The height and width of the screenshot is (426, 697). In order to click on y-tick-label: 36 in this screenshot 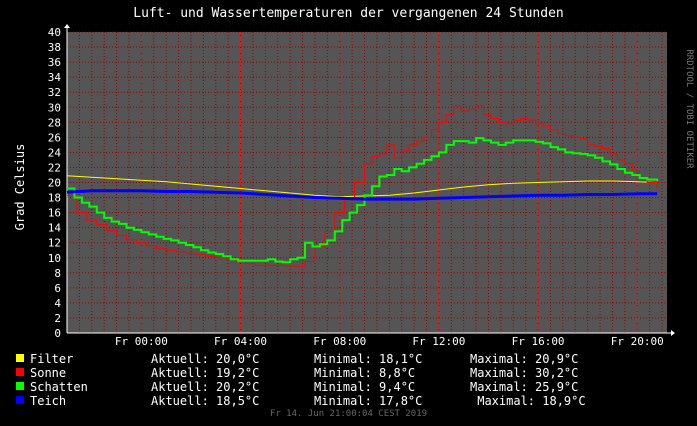, I will do `click(54, 62)`.